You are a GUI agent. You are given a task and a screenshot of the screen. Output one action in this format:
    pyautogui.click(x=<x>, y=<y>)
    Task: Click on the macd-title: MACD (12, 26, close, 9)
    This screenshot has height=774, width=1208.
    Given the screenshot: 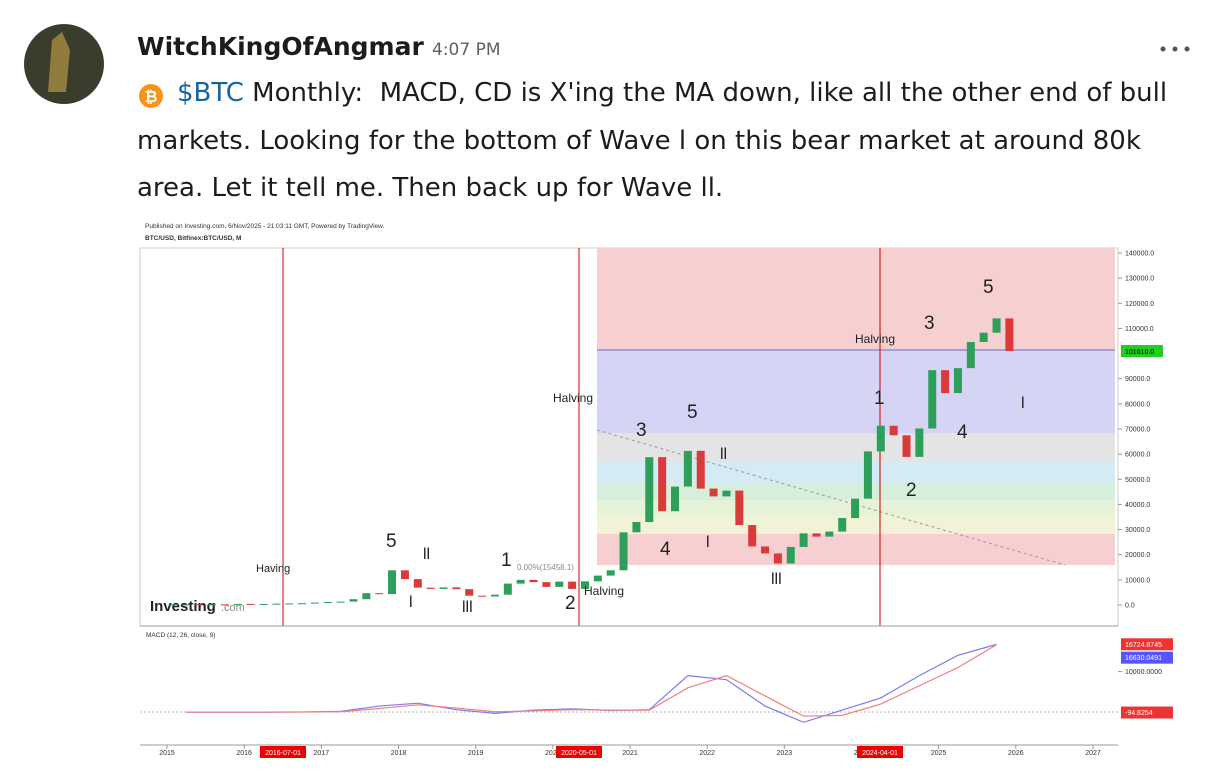 What is the action you would take?
    pyautogui.click(x=180, y=635)
    